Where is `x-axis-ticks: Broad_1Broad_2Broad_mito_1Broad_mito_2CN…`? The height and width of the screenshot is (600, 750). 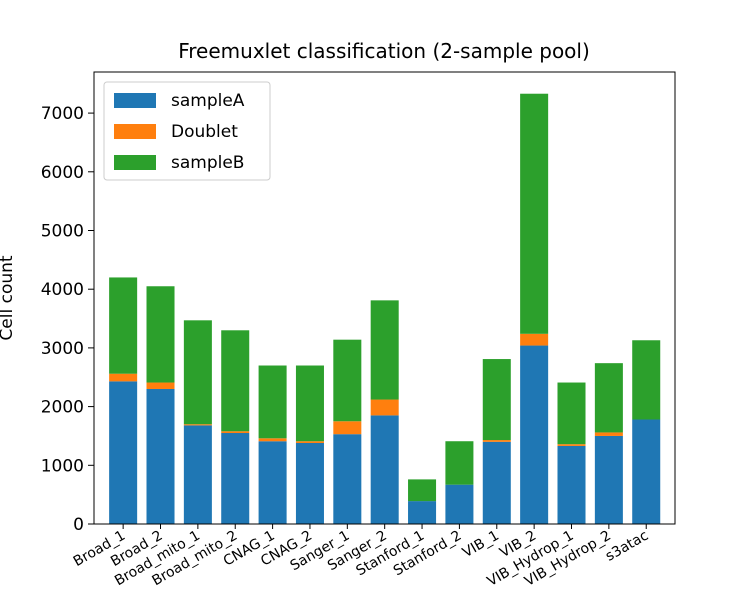
x-axis-ticks: Broad_1Broad_2Broad_mito_1Broad_mito_2CN… is located at coordinates (361, 557).